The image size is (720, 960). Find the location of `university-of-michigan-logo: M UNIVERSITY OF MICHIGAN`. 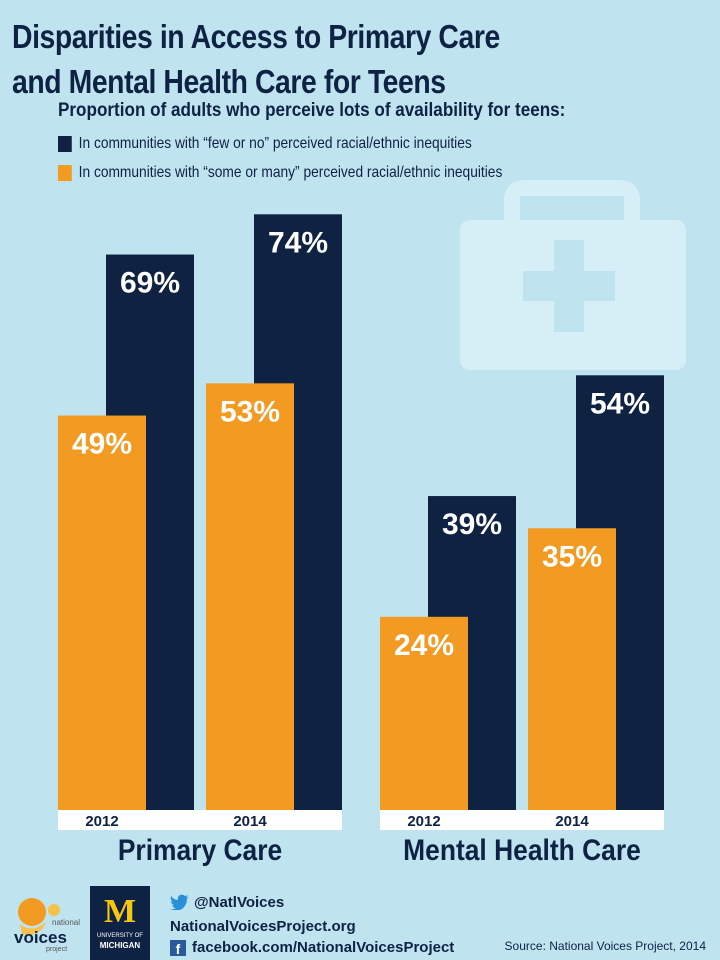

university-of-michigan-logo: M UNIVERSITY OF MICHIGAN is located at coordinates (120, 923).